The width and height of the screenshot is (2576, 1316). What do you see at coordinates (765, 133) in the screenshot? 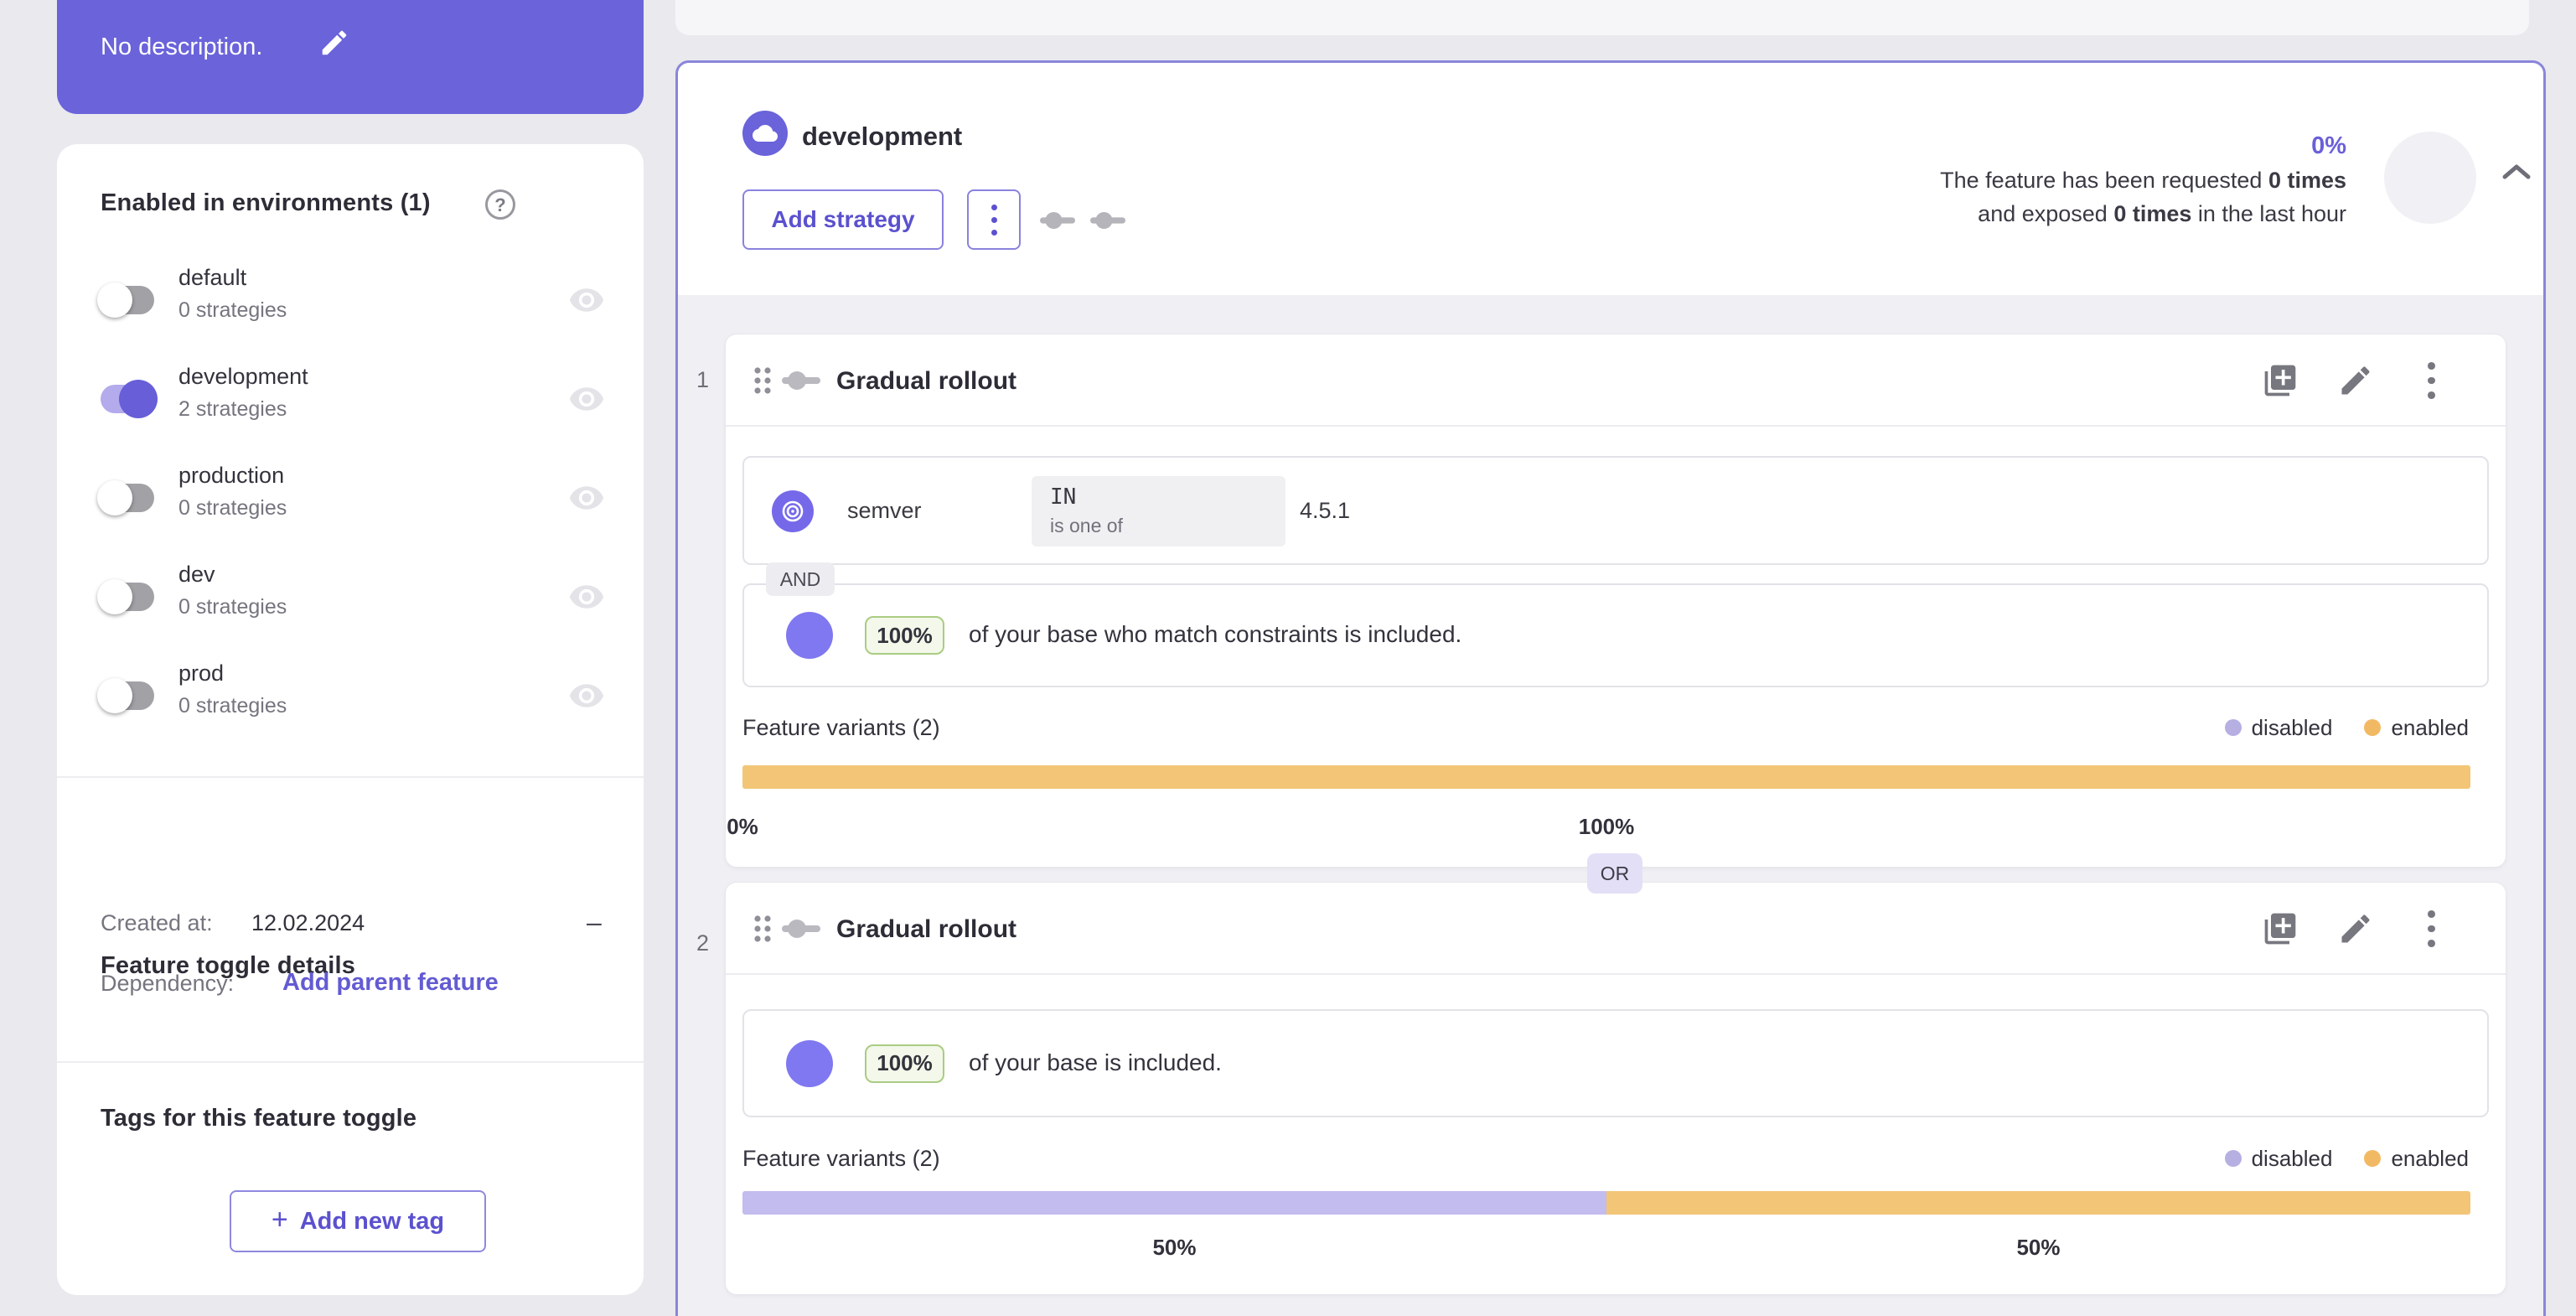
I see `cloud-icon` at bounding box center [765, 133].